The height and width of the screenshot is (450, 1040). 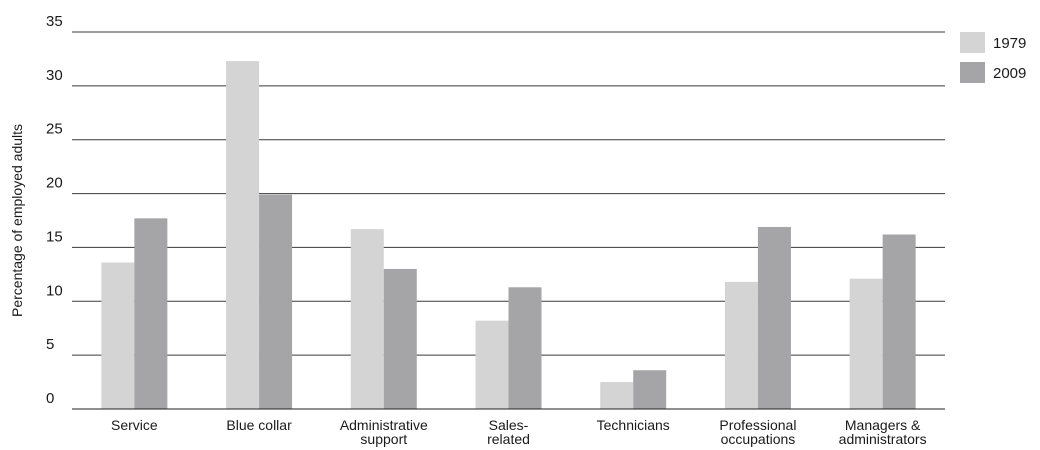 I want to click on y-axis-ticks: 0 5 10 15 20 25 30 35, so click(x=54, y=210).